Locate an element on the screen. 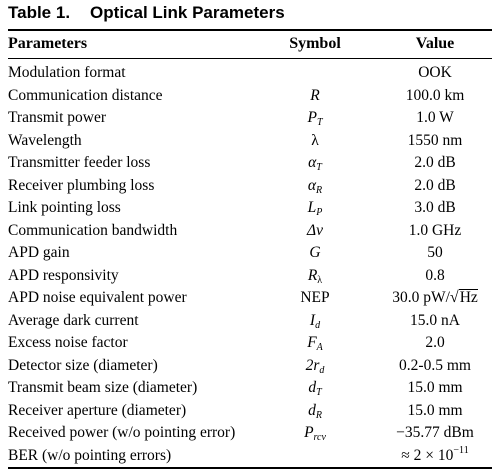 This screenshot has height=470, width=500. symbol-base: R is located at coordinates (312, 275).